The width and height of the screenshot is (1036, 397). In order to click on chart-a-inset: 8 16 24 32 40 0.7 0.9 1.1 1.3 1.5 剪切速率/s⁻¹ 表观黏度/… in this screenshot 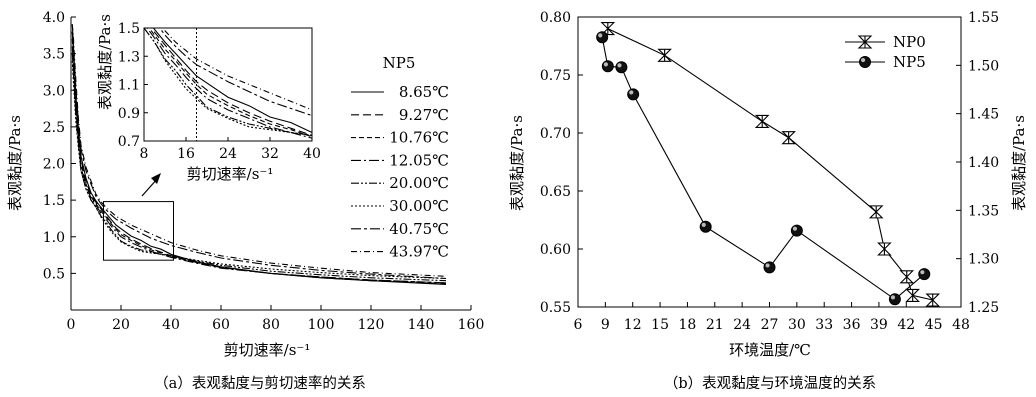, I will do `click(208, 98)`.